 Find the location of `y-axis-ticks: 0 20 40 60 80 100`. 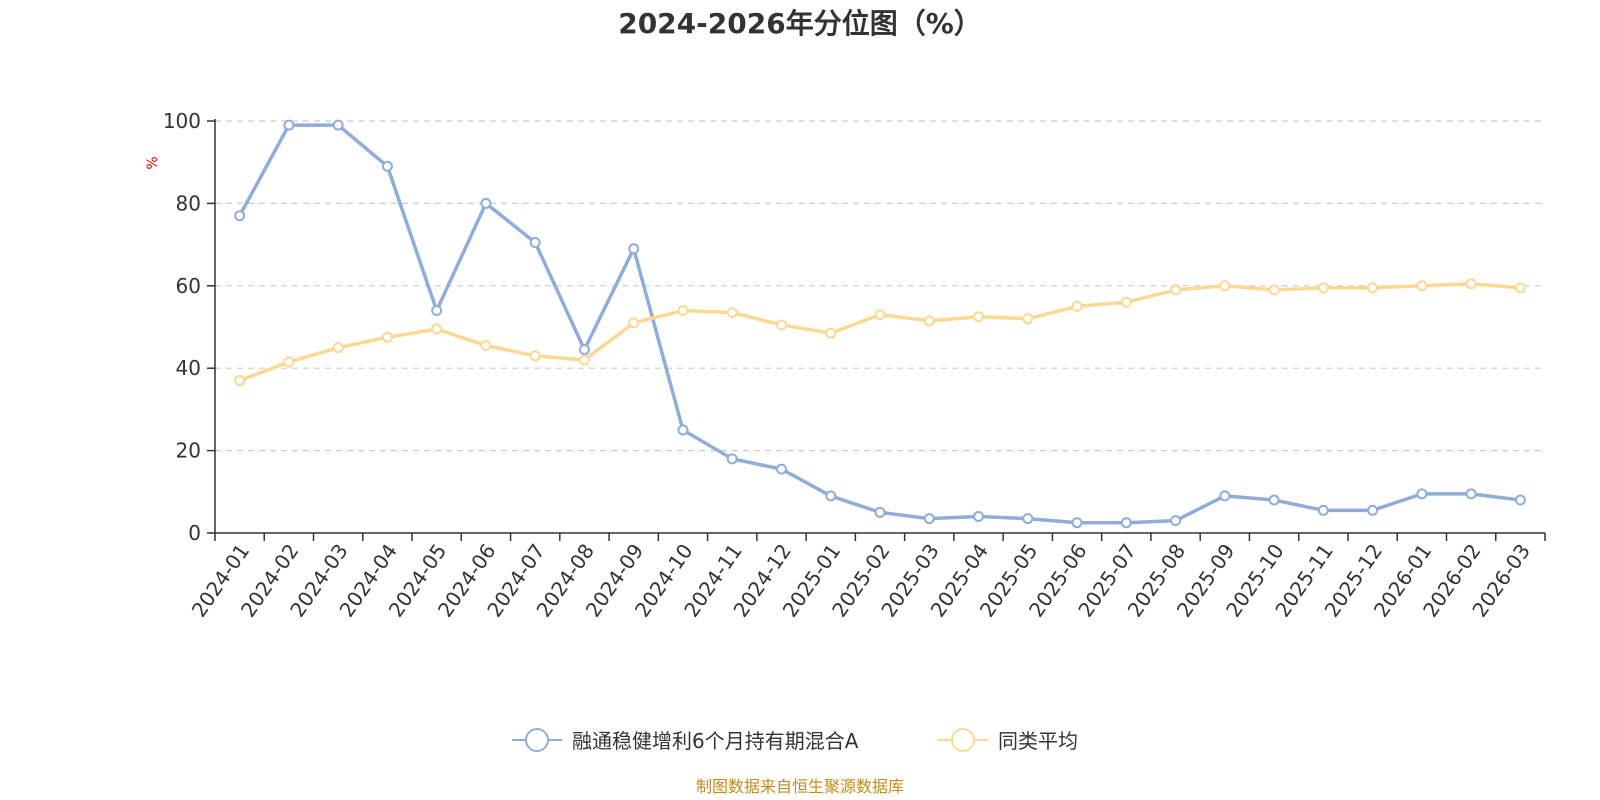

y-axis-ticks: 0 20 40 60 80 100 is located at coordinates (182, 327).